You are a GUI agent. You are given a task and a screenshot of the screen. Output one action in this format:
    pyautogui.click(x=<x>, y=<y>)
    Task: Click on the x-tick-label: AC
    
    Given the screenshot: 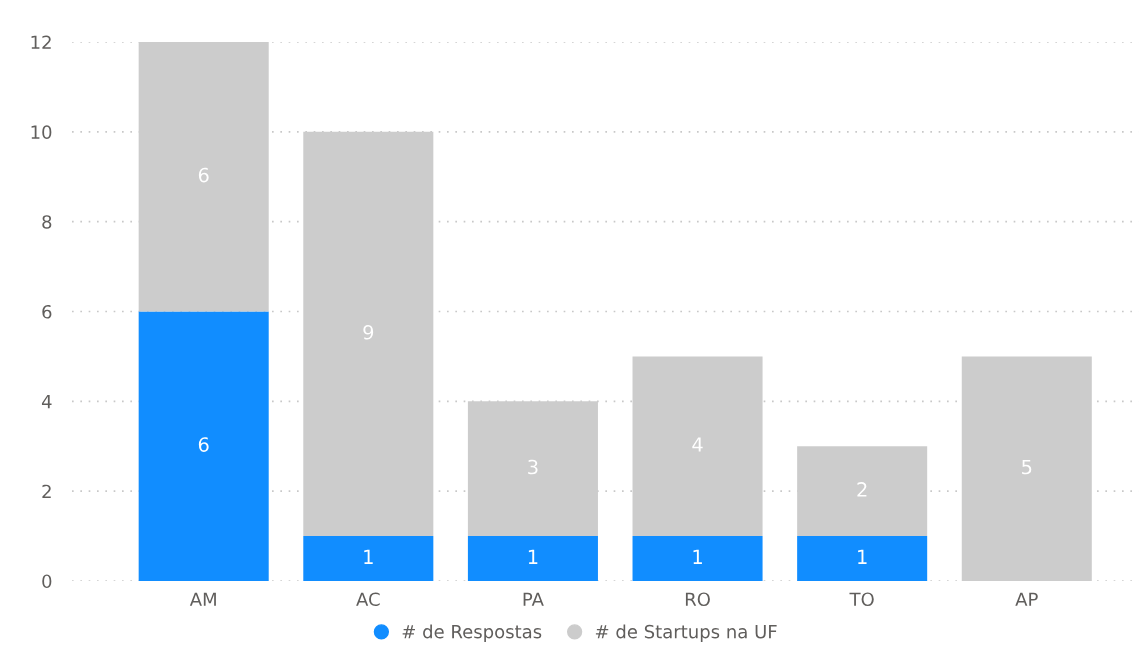 What is the action you would take?
    pyautogui.click(x=368, y=599)
    